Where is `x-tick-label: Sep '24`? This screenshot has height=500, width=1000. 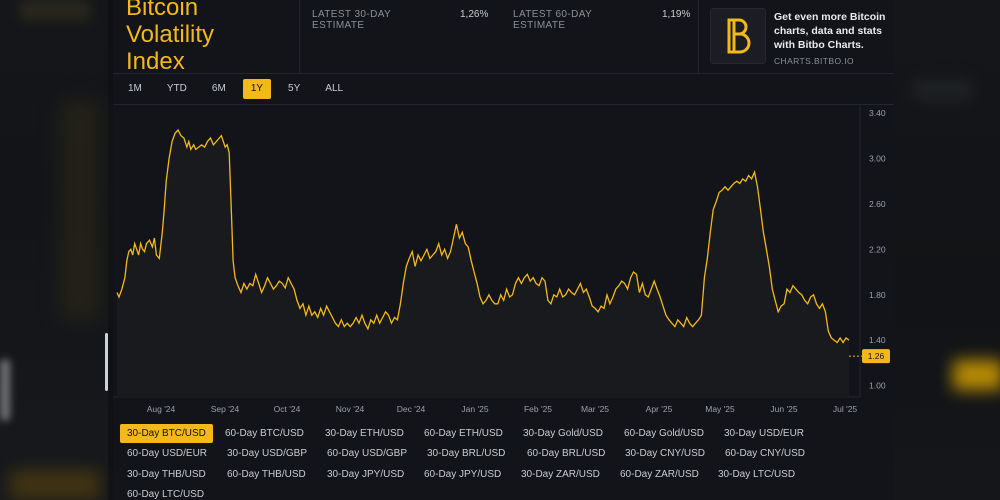
x-tick-label: Sep '24 is located at coordinates (225, 409).